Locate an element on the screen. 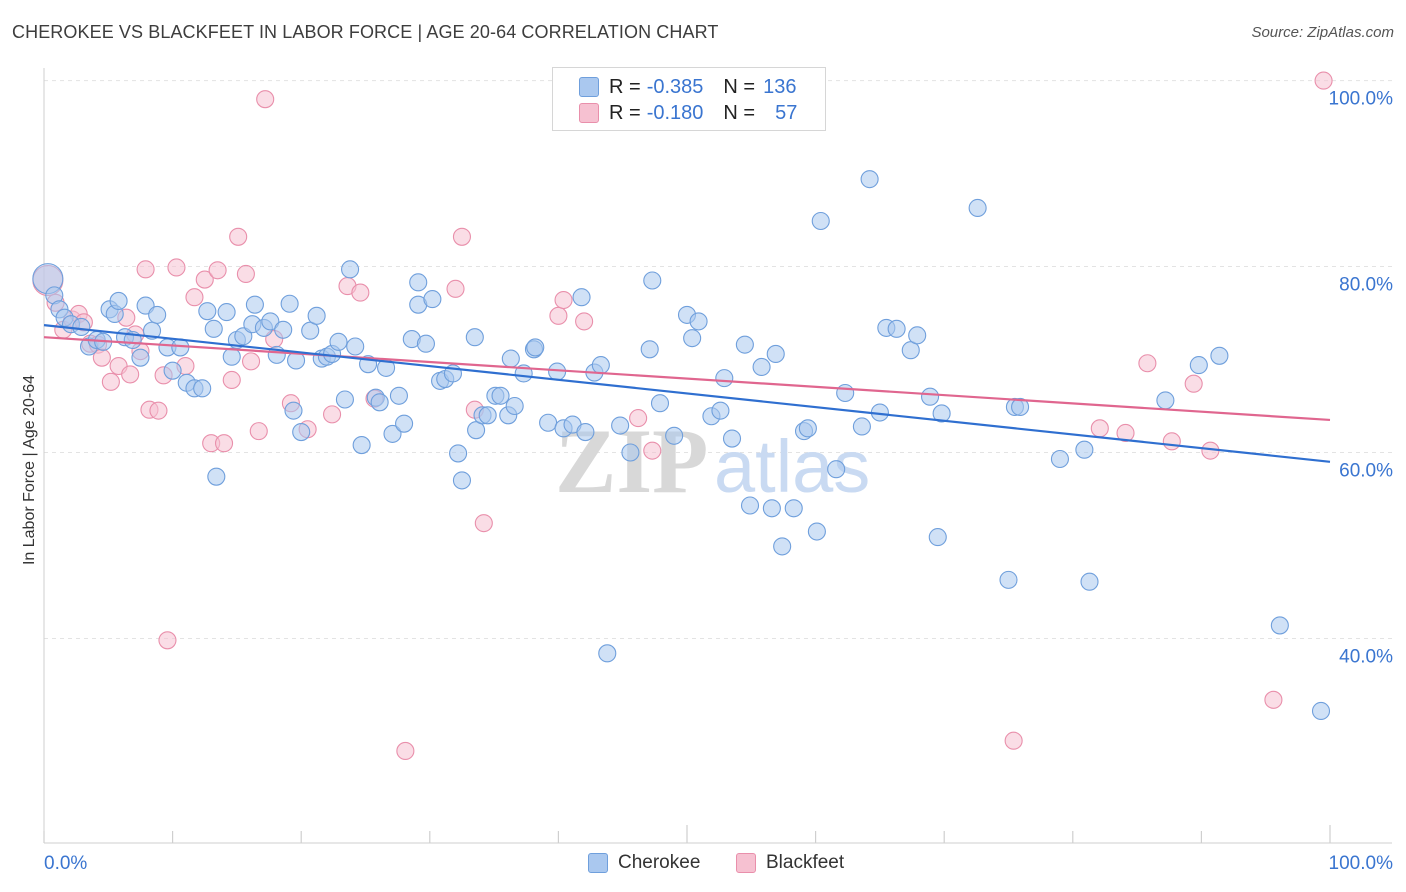  legend-item-blackfeet: Blackfeet is located at coordinates (790, 863).